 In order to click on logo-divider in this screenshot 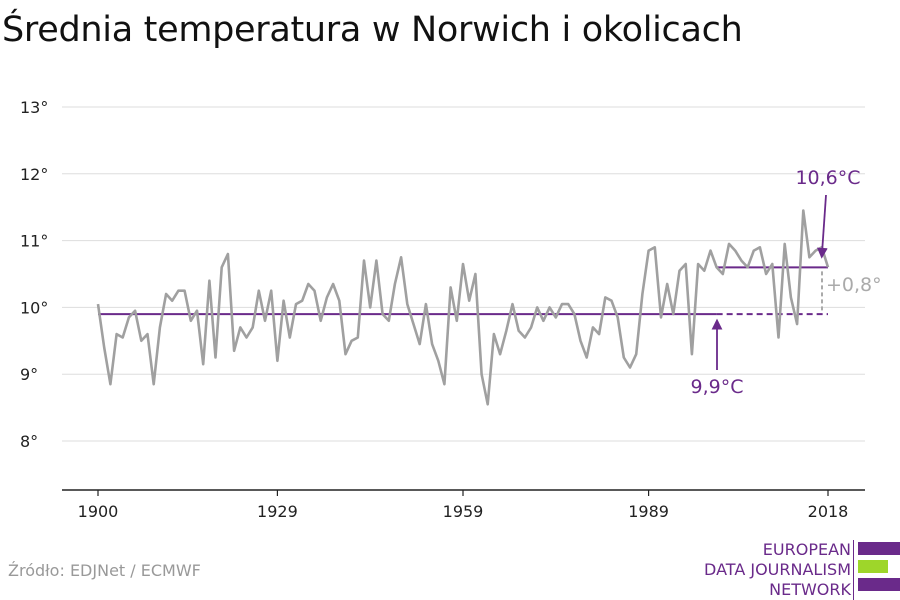, I will do `click(853, 570)`.